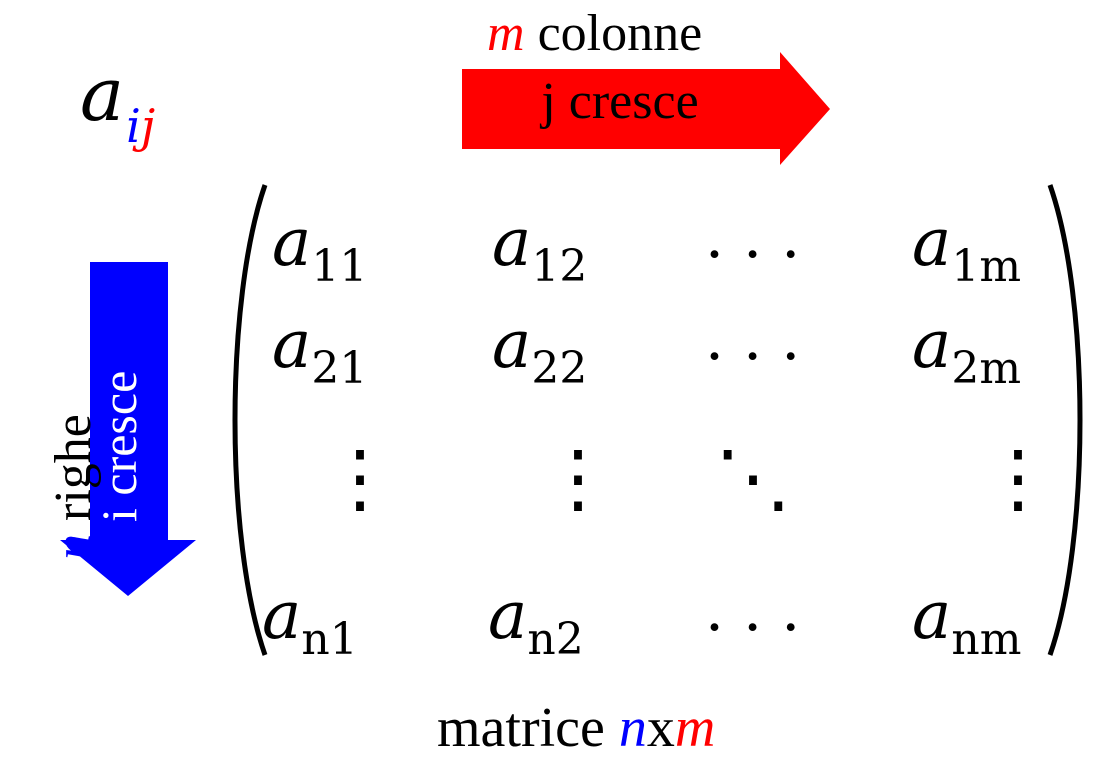 The width and height of the screenshot is (1109, 774). I want to click on matrix-ddots: ⋱, so click(753, 477).